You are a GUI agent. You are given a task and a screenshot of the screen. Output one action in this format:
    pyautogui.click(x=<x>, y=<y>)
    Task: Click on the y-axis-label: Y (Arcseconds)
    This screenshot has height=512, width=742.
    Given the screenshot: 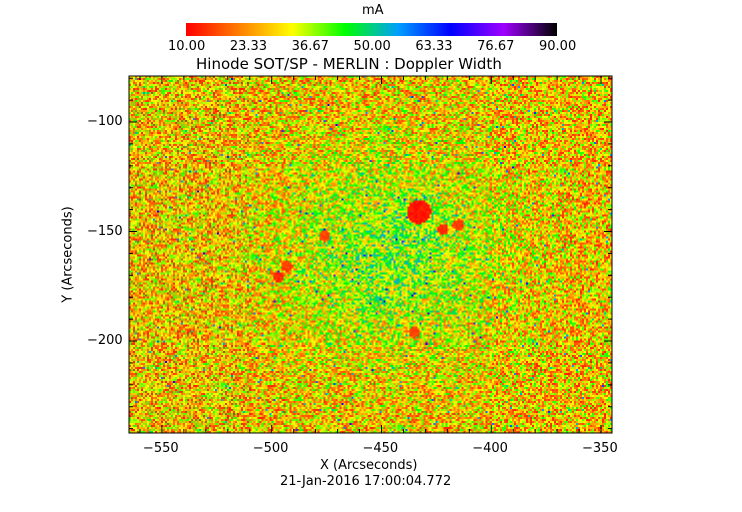 What is the action you would take?
    pyautogui.click(x=68, y=254)
    